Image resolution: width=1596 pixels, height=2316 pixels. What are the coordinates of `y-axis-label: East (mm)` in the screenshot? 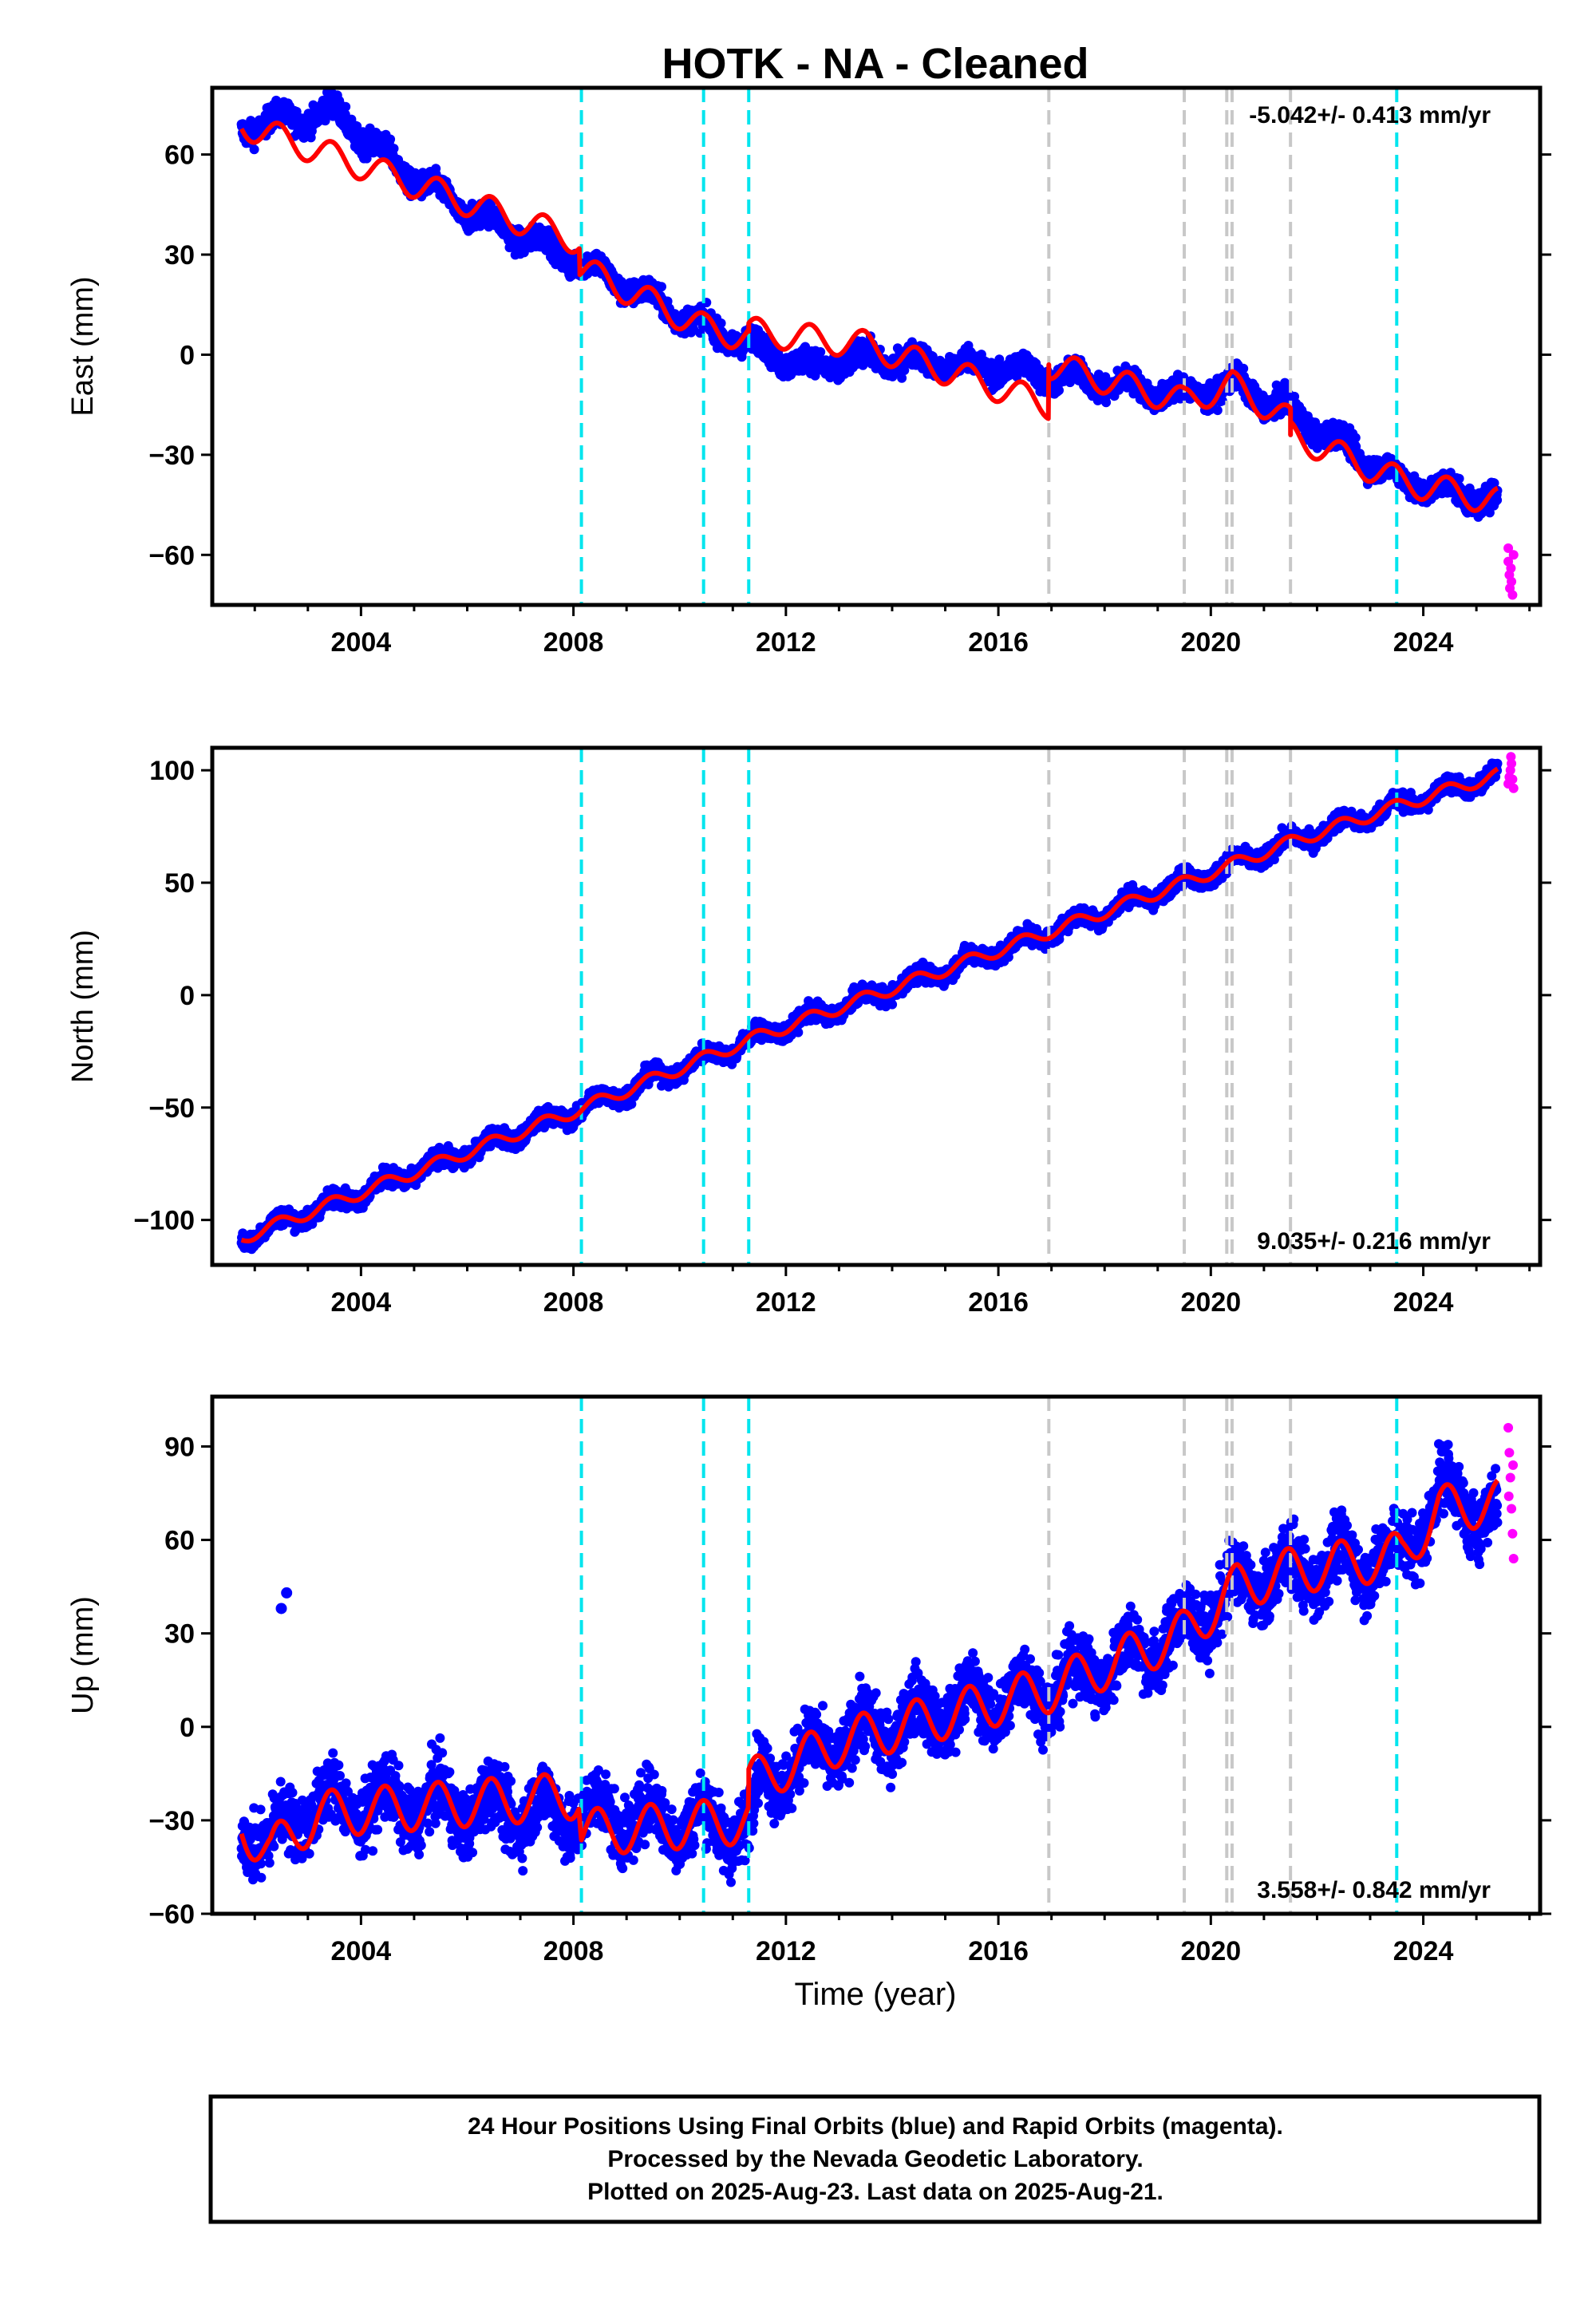 It's located at (83, 346).